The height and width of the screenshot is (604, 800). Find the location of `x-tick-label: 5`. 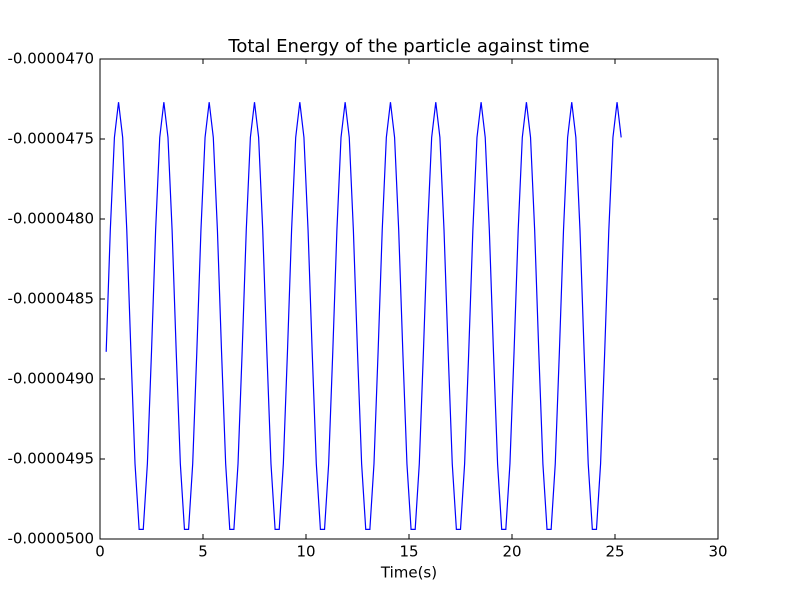

x-tick-label: 5 is located at coordinates (203, 552).